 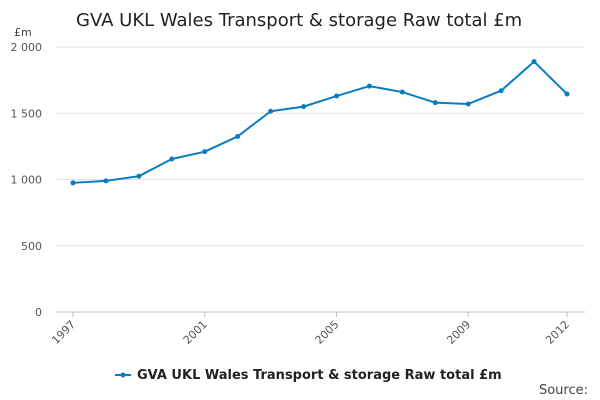 I want to click on y-tick-label: 2 000, so click(x=27, y=47).